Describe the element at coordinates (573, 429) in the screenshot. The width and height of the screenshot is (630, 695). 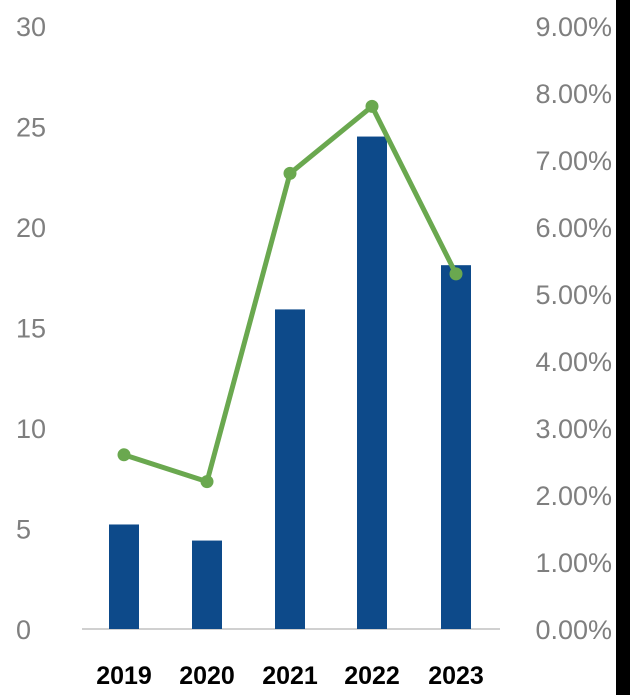
I see `right-axis-tick-label: 3.00%` at that location.